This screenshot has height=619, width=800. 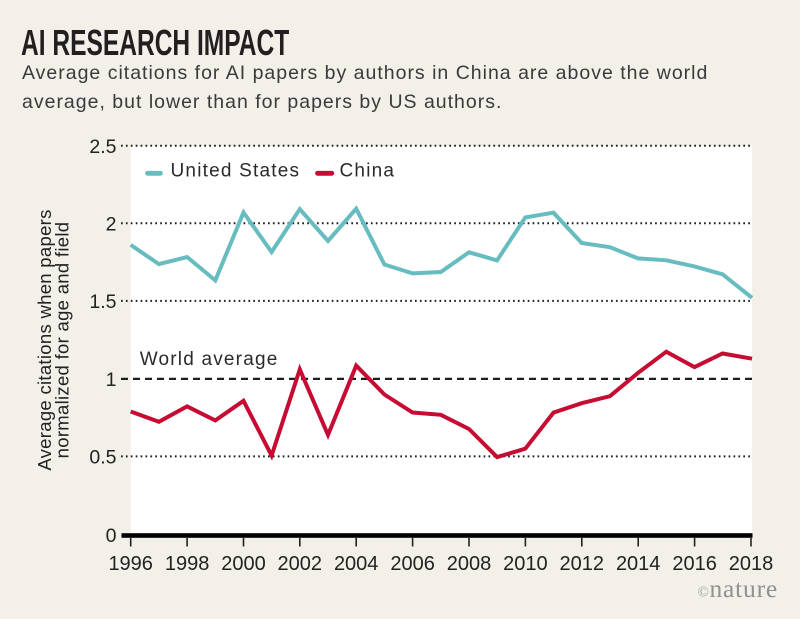 I want to click on svg-text: 2004, so click(x=356, y=564).